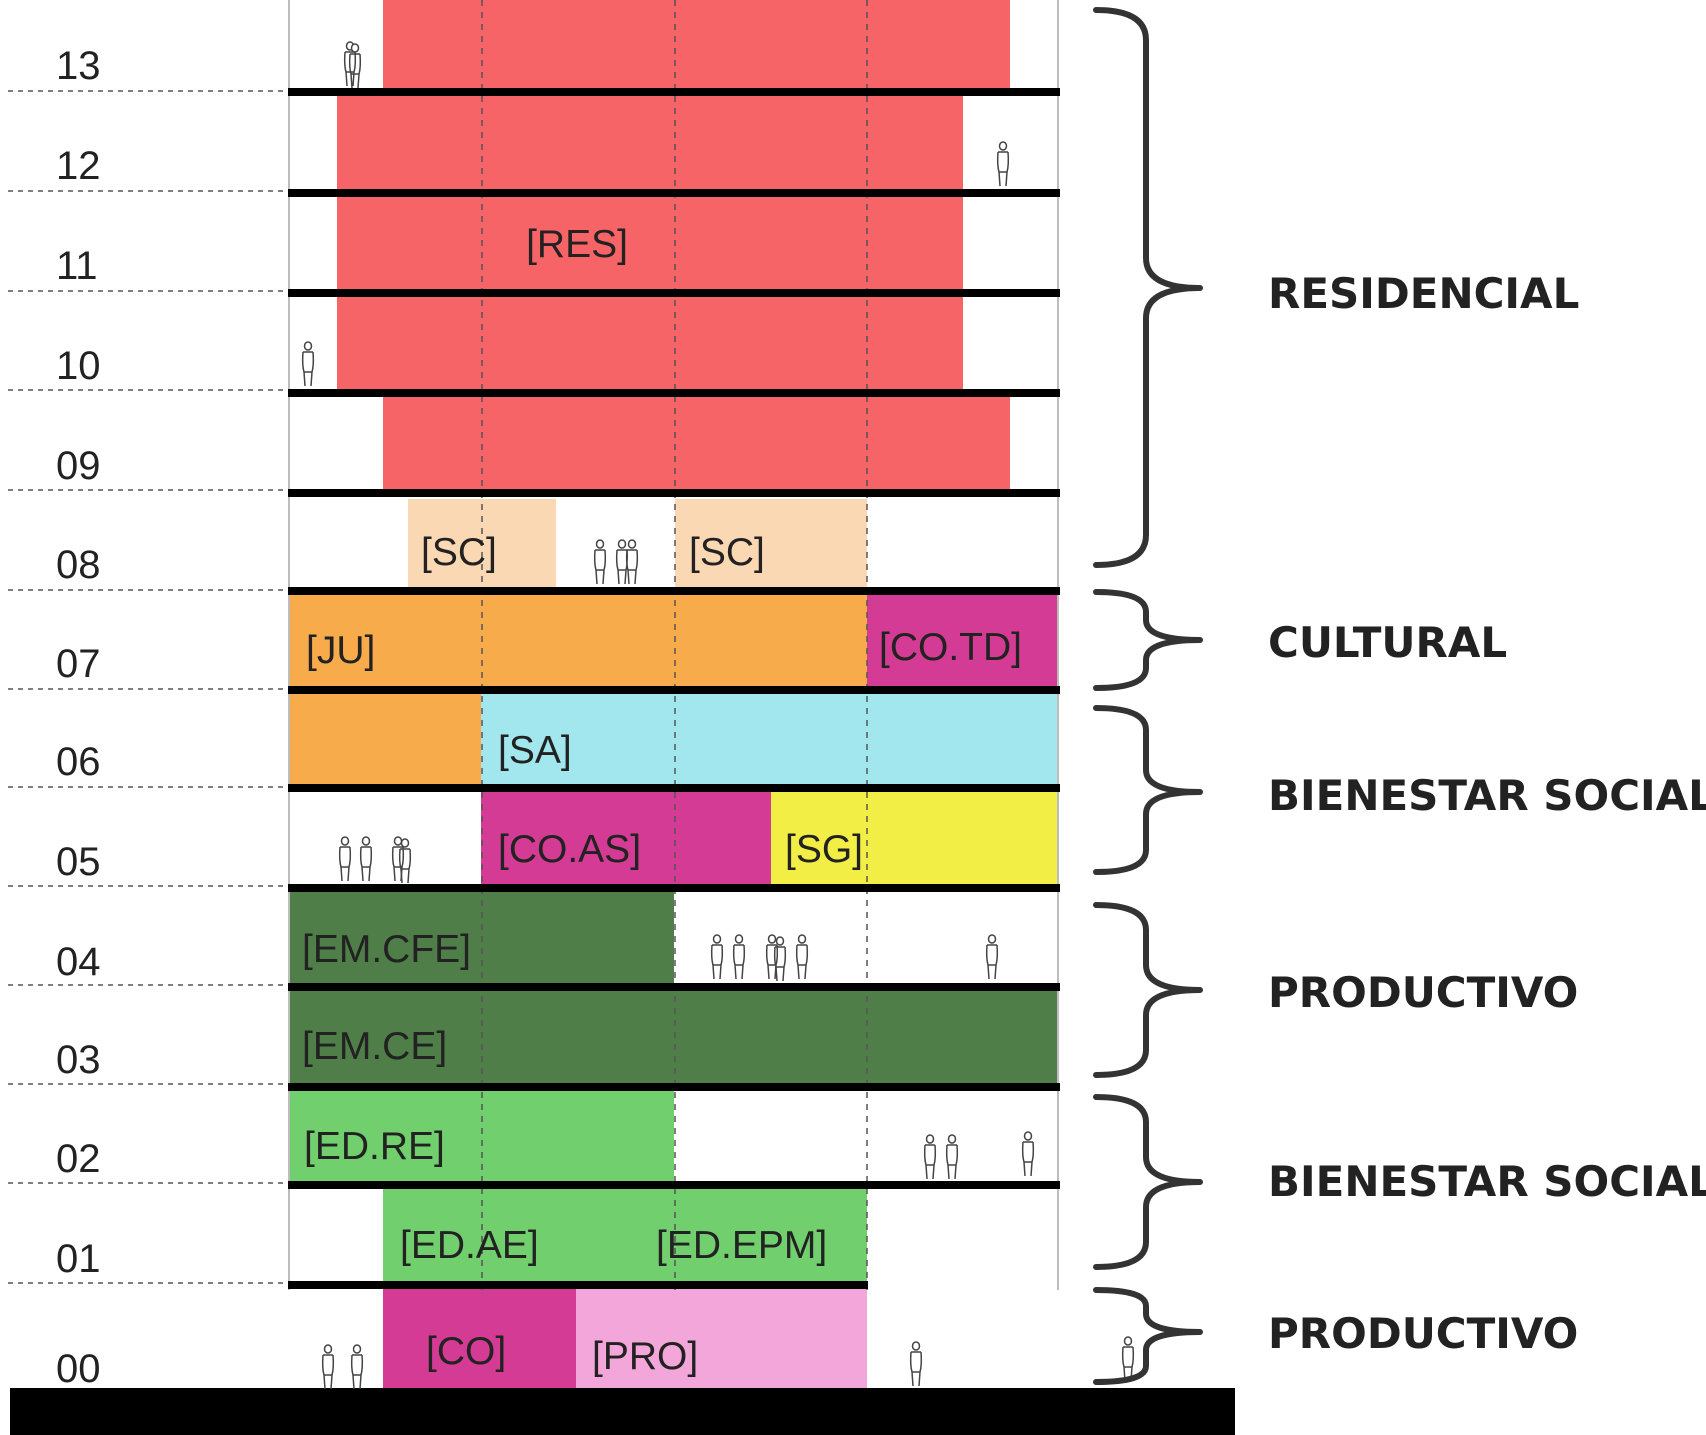 The width and height of the screenshot is (1706, 1435). What do you see at coordinates (569, 849) in the screenshot?
I see `label-co-as: [CO.AS]` at bounding box center [569, 849].